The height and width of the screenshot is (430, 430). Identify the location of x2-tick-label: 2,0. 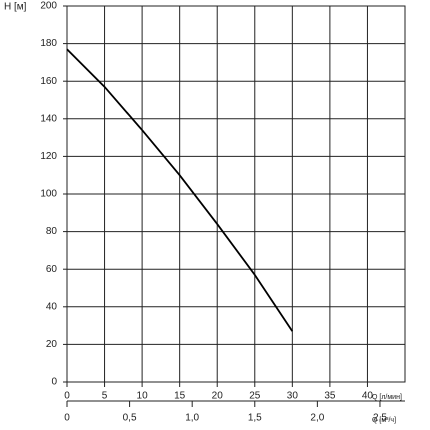
(317, 418).